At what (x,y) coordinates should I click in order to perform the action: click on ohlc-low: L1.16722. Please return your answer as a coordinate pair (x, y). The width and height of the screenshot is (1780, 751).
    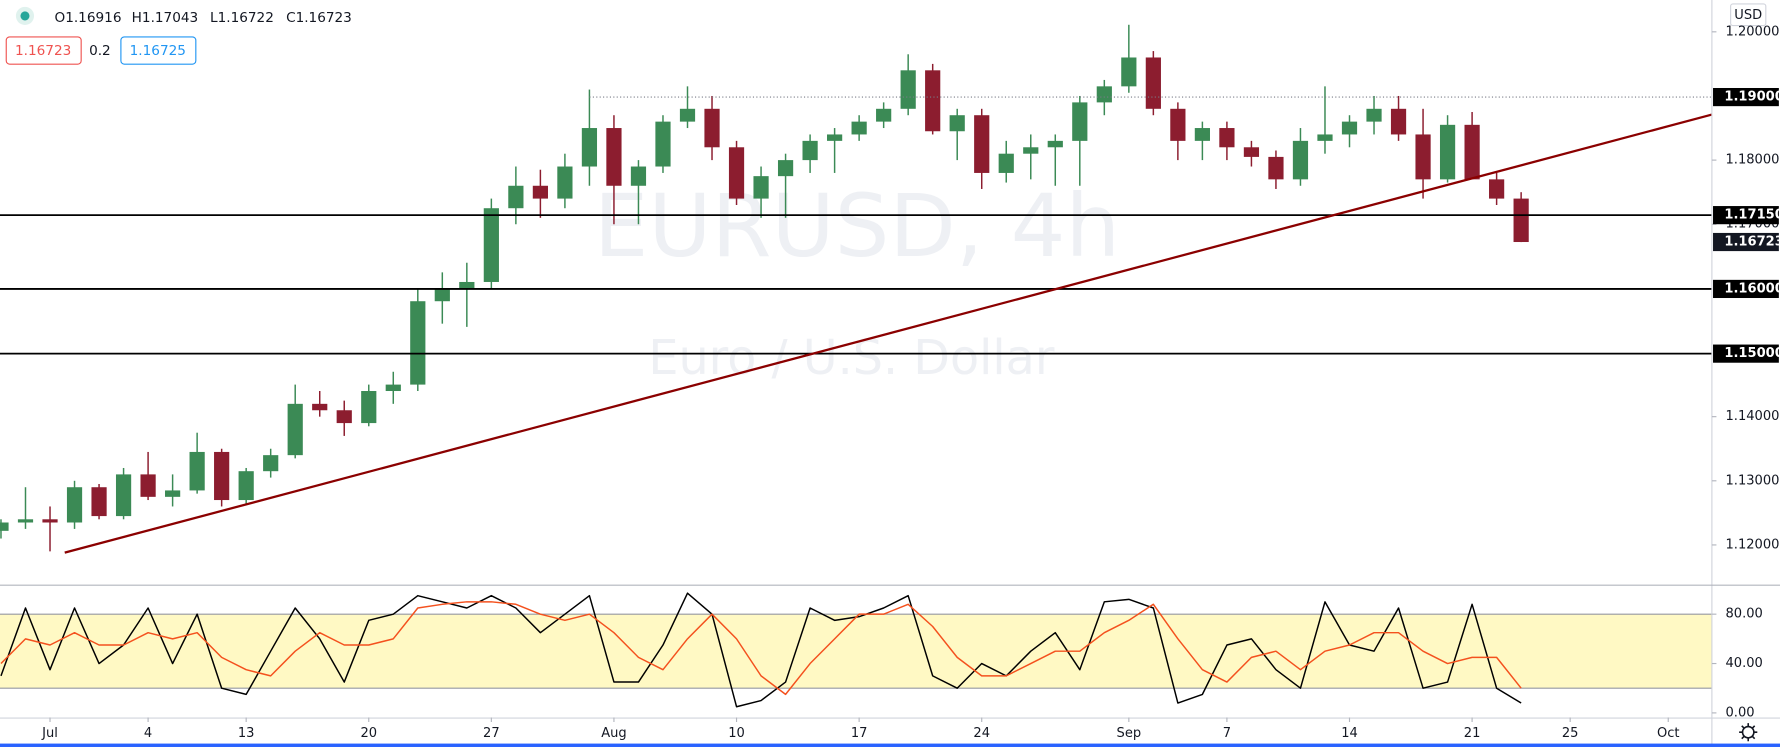
    Looking at the image, I should click on (242, 18).